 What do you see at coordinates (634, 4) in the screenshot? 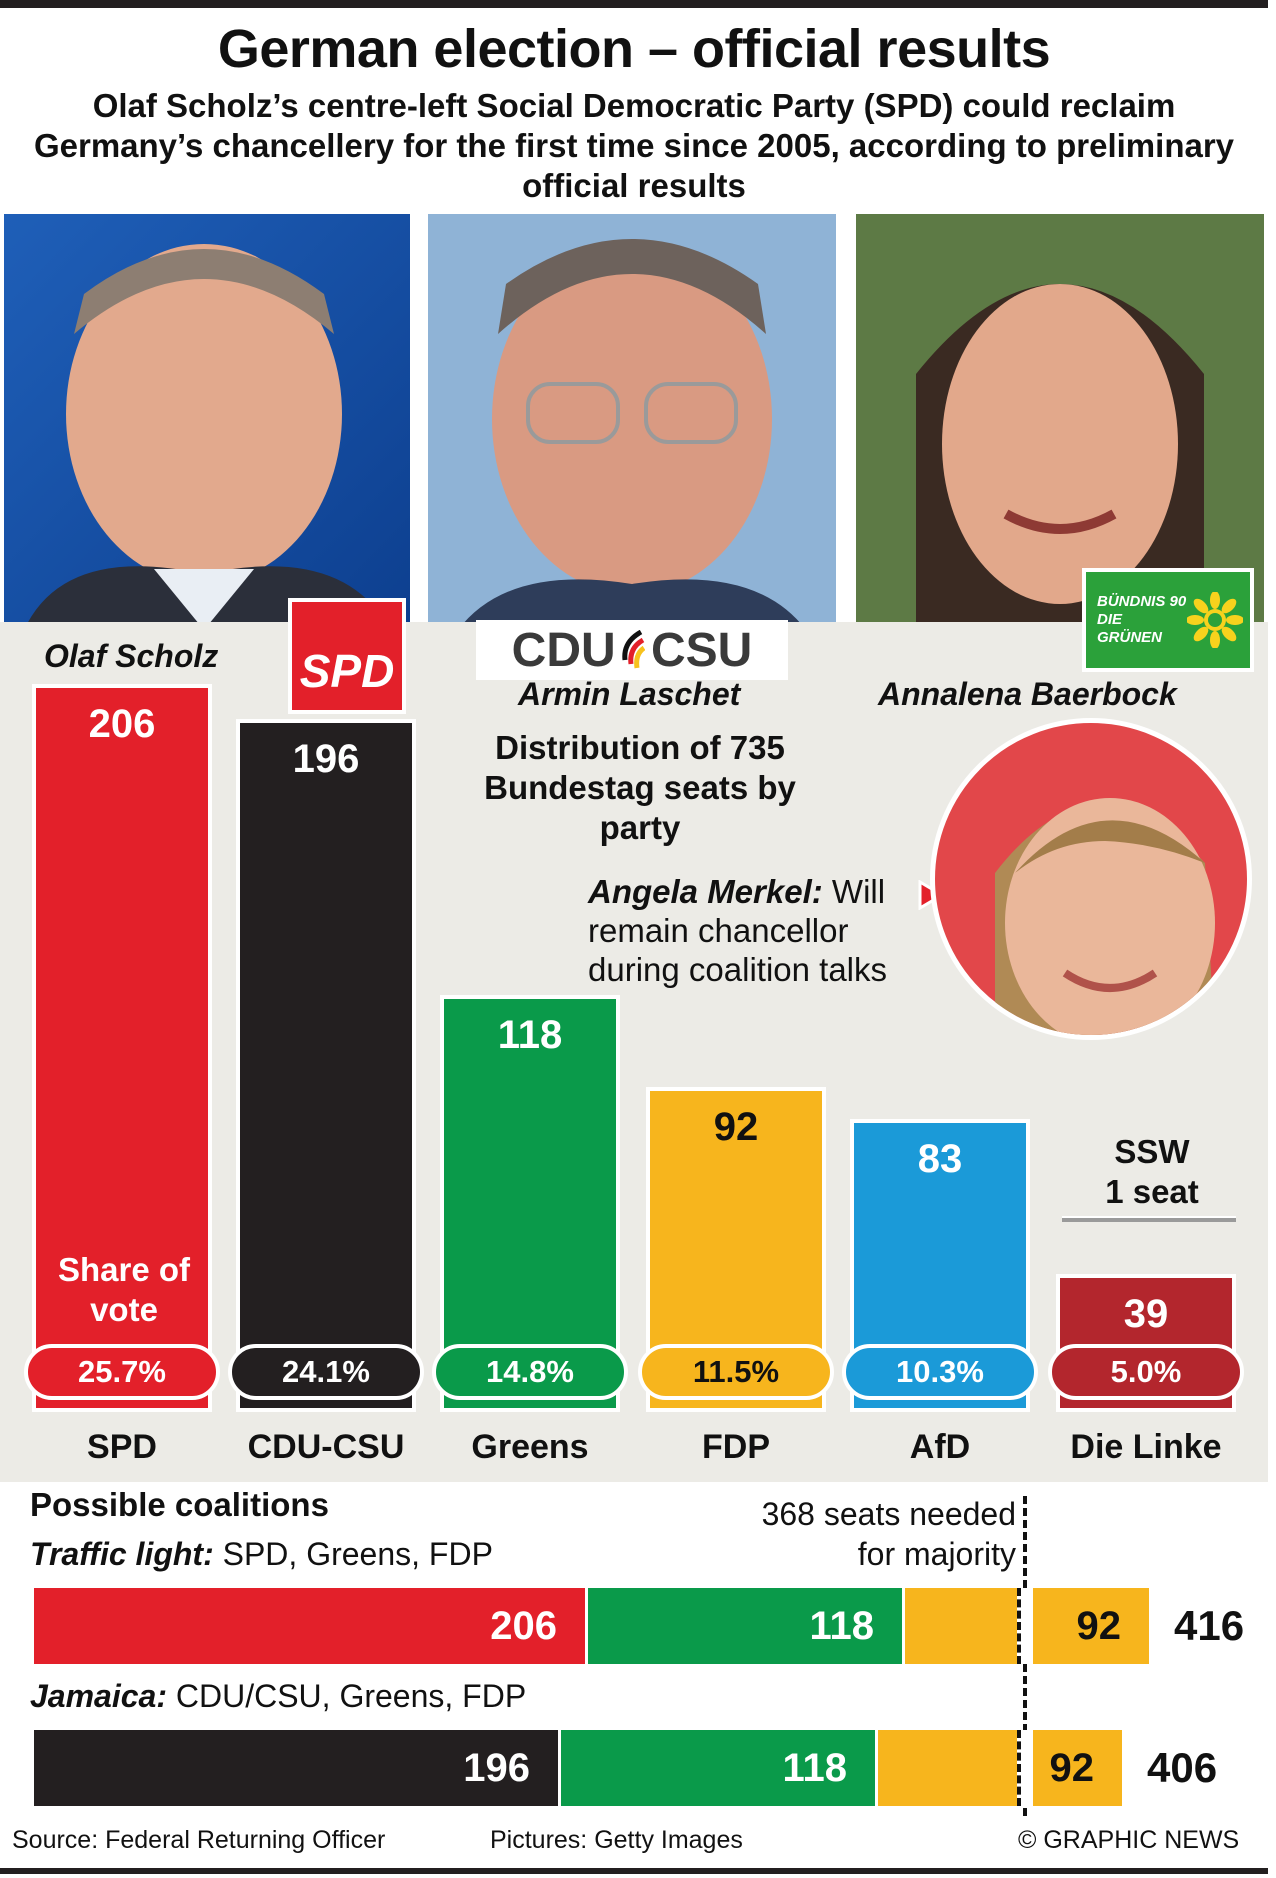
I see `top-rule` at bounding box center [634, 4].